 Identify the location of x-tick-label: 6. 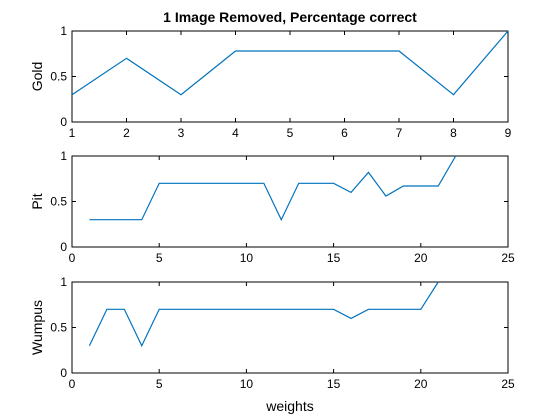
(344, 133).